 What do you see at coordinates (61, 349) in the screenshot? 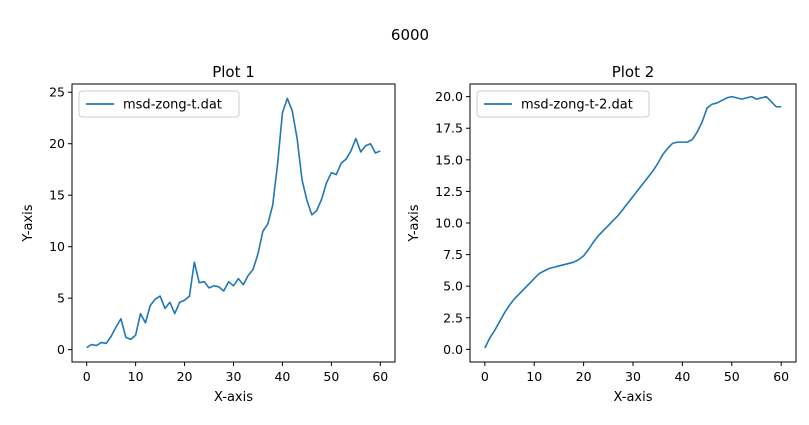
I see `plot-1-y-tick-label: 0` at bounding box center [61, 349].